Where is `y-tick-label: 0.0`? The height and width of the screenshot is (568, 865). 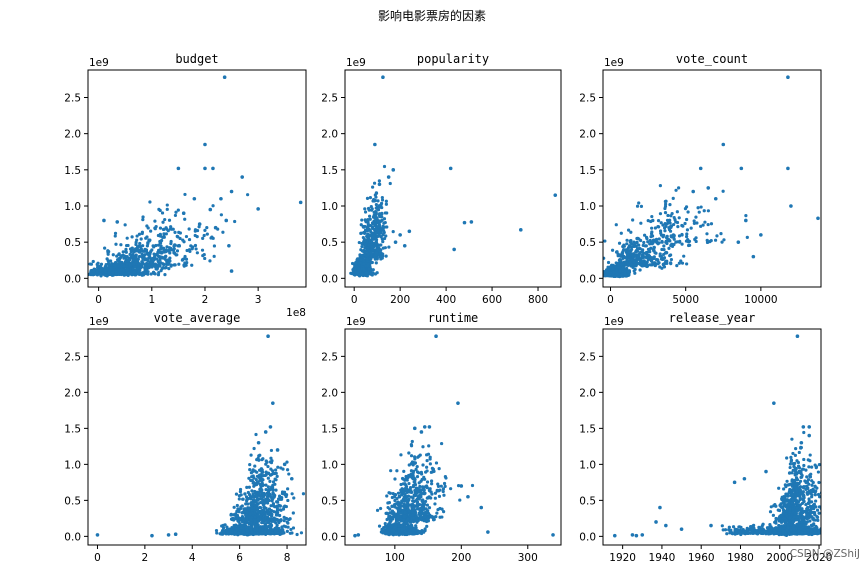
y-tick-label: 0.0 is located at coordinates (587, 279).